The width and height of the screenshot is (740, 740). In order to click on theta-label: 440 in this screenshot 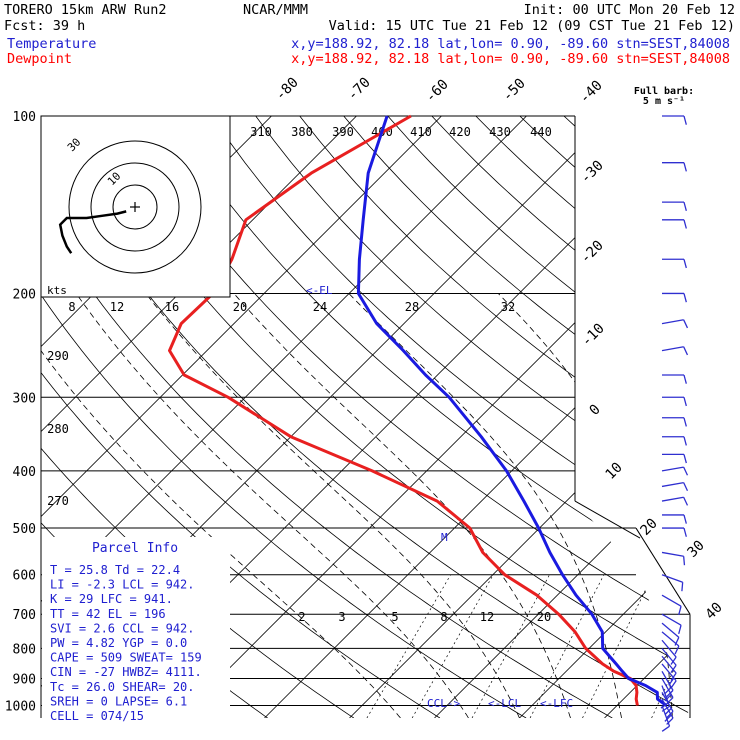, I will do `click(541, 132)`.